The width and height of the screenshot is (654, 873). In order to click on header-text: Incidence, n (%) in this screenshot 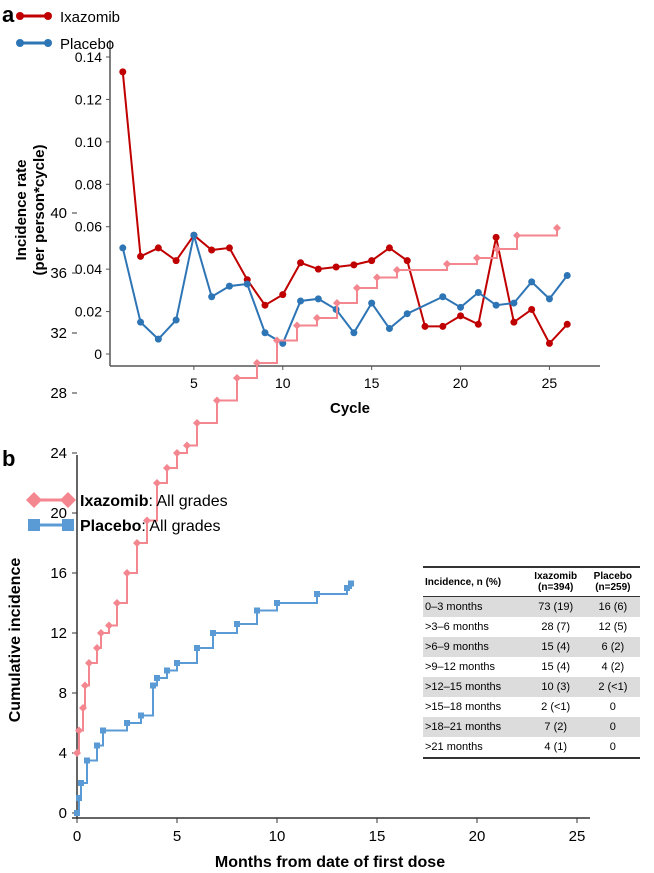, I will do `click(463, 582)`.